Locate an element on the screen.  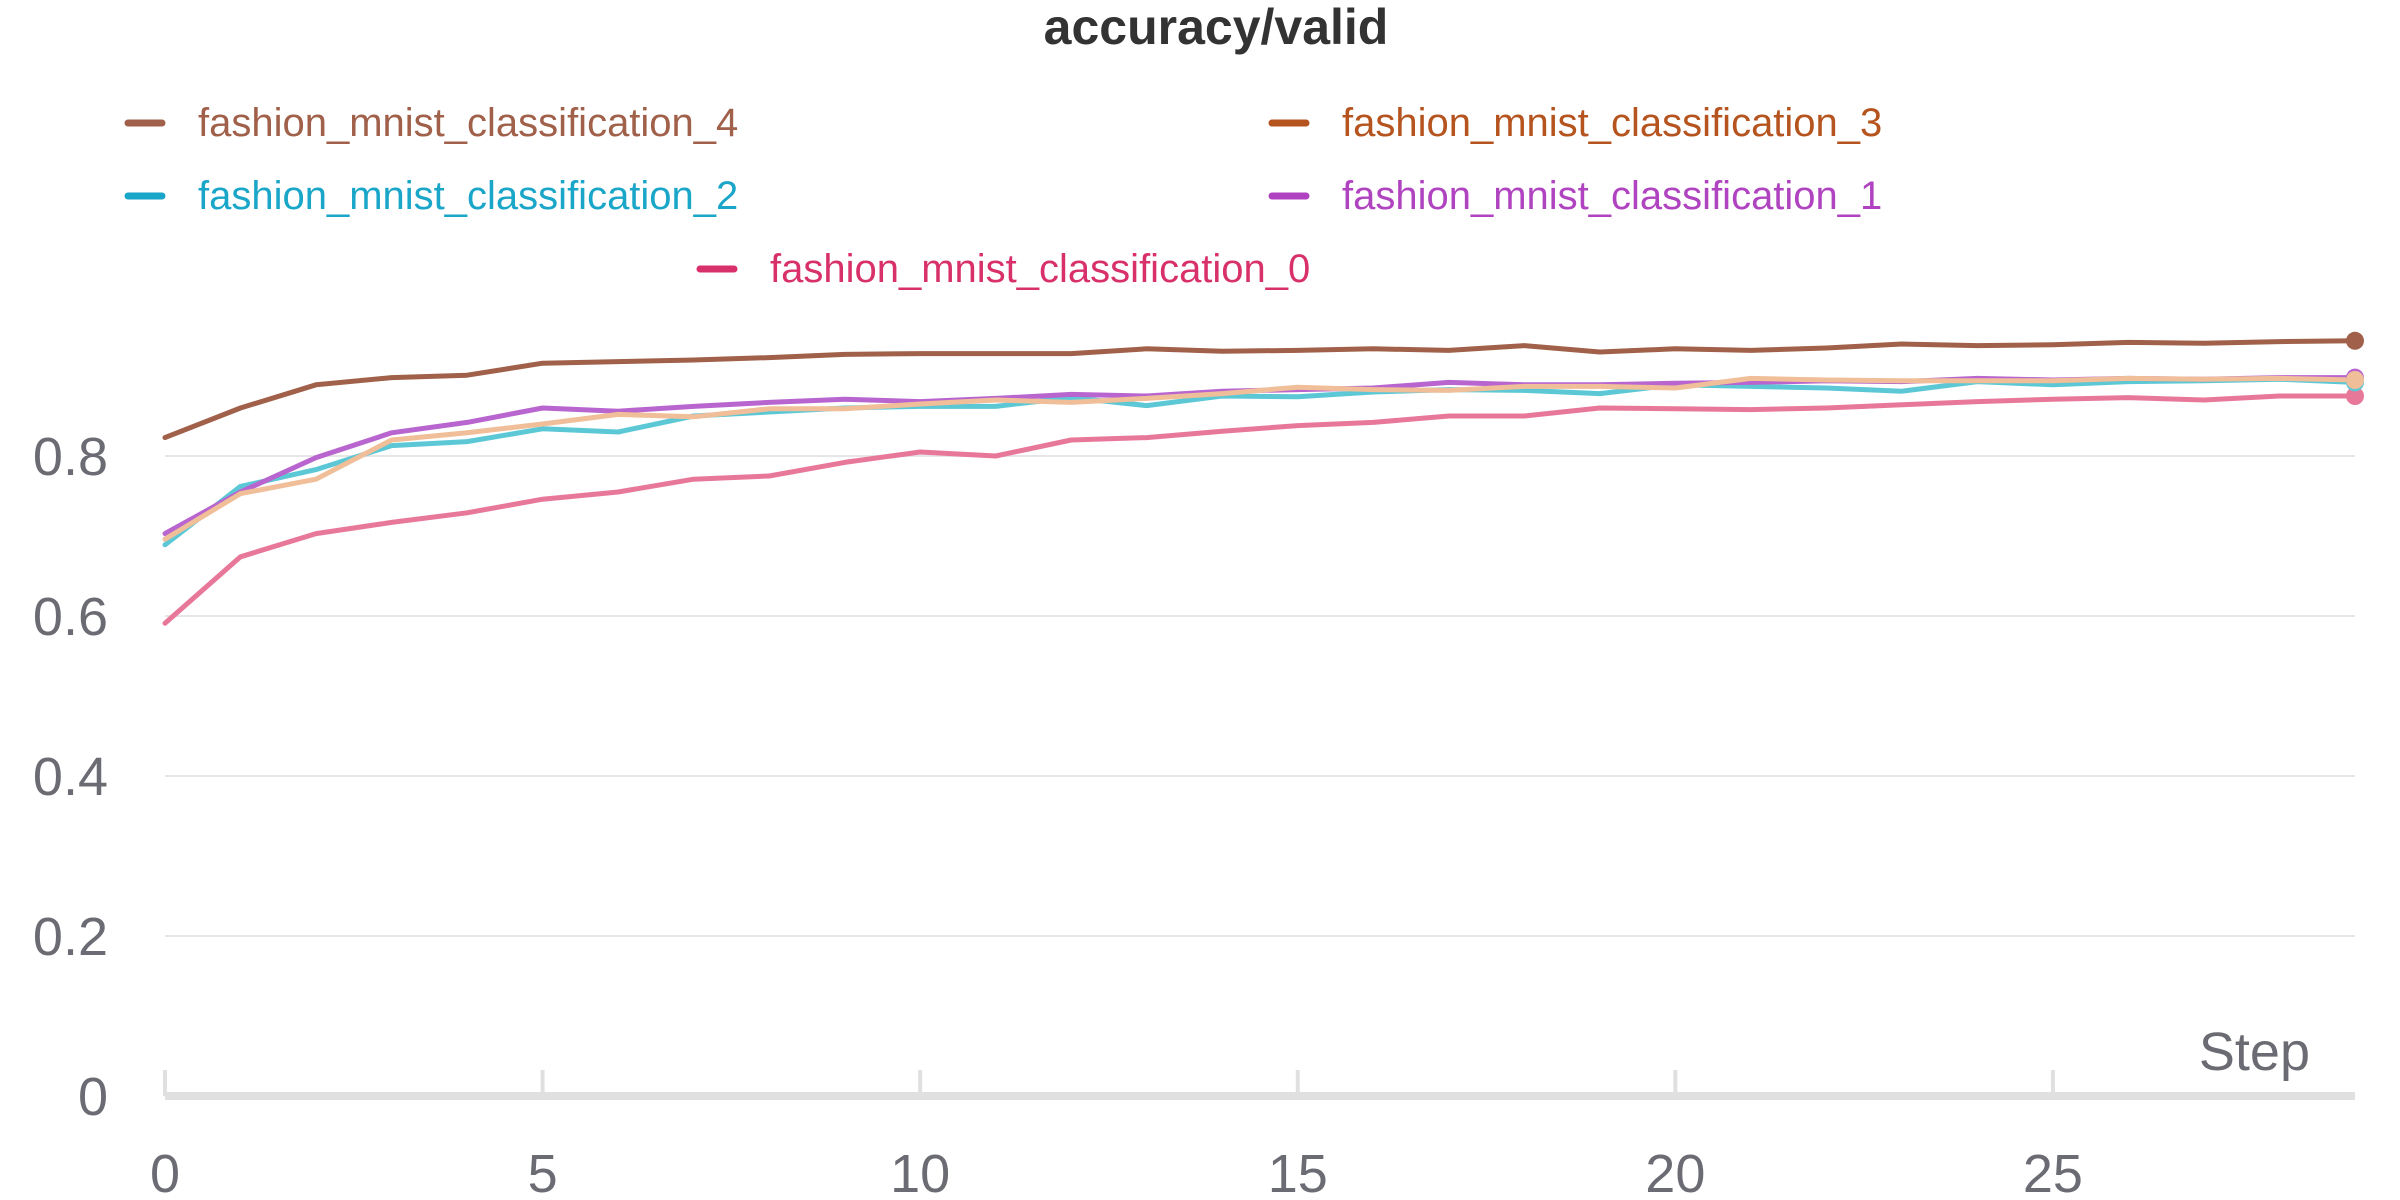
x-tick-label: 5 is located at coordinates (543, 1172).